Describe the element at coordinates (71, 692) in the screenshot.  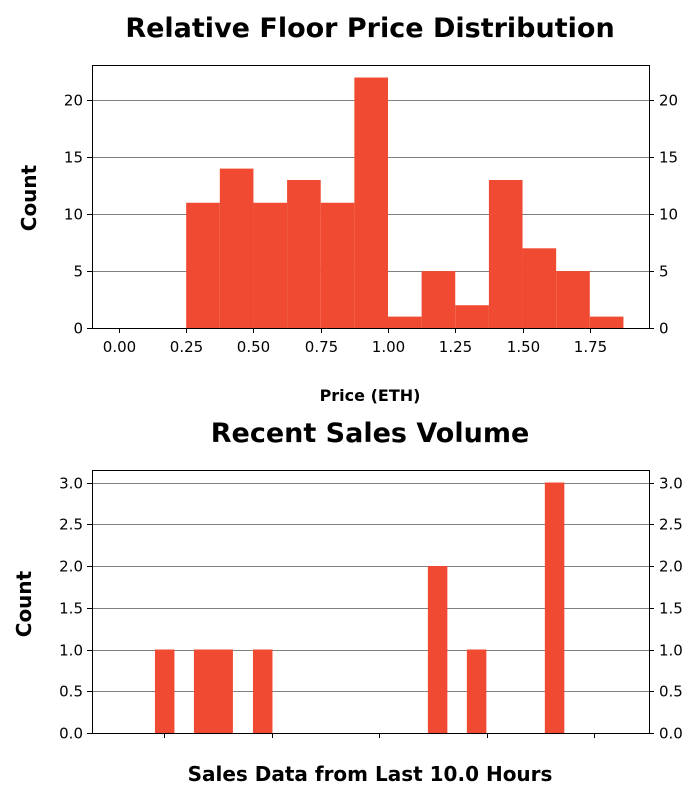
I see `y-tick-label: 0.5` at that location.